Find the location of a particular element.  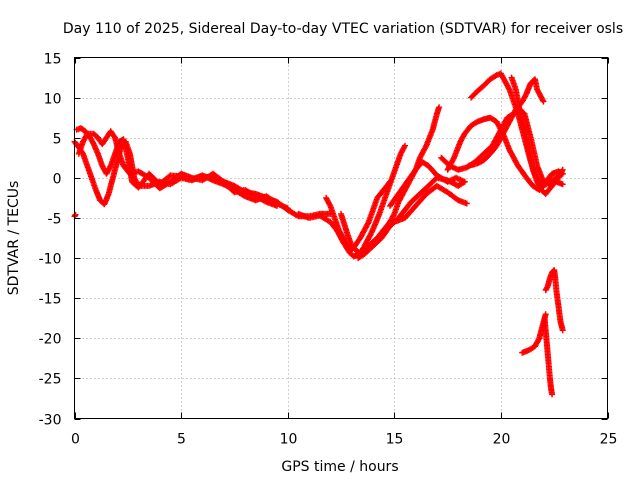

y-tick-label: 10 is located at coordinates (53, 100).